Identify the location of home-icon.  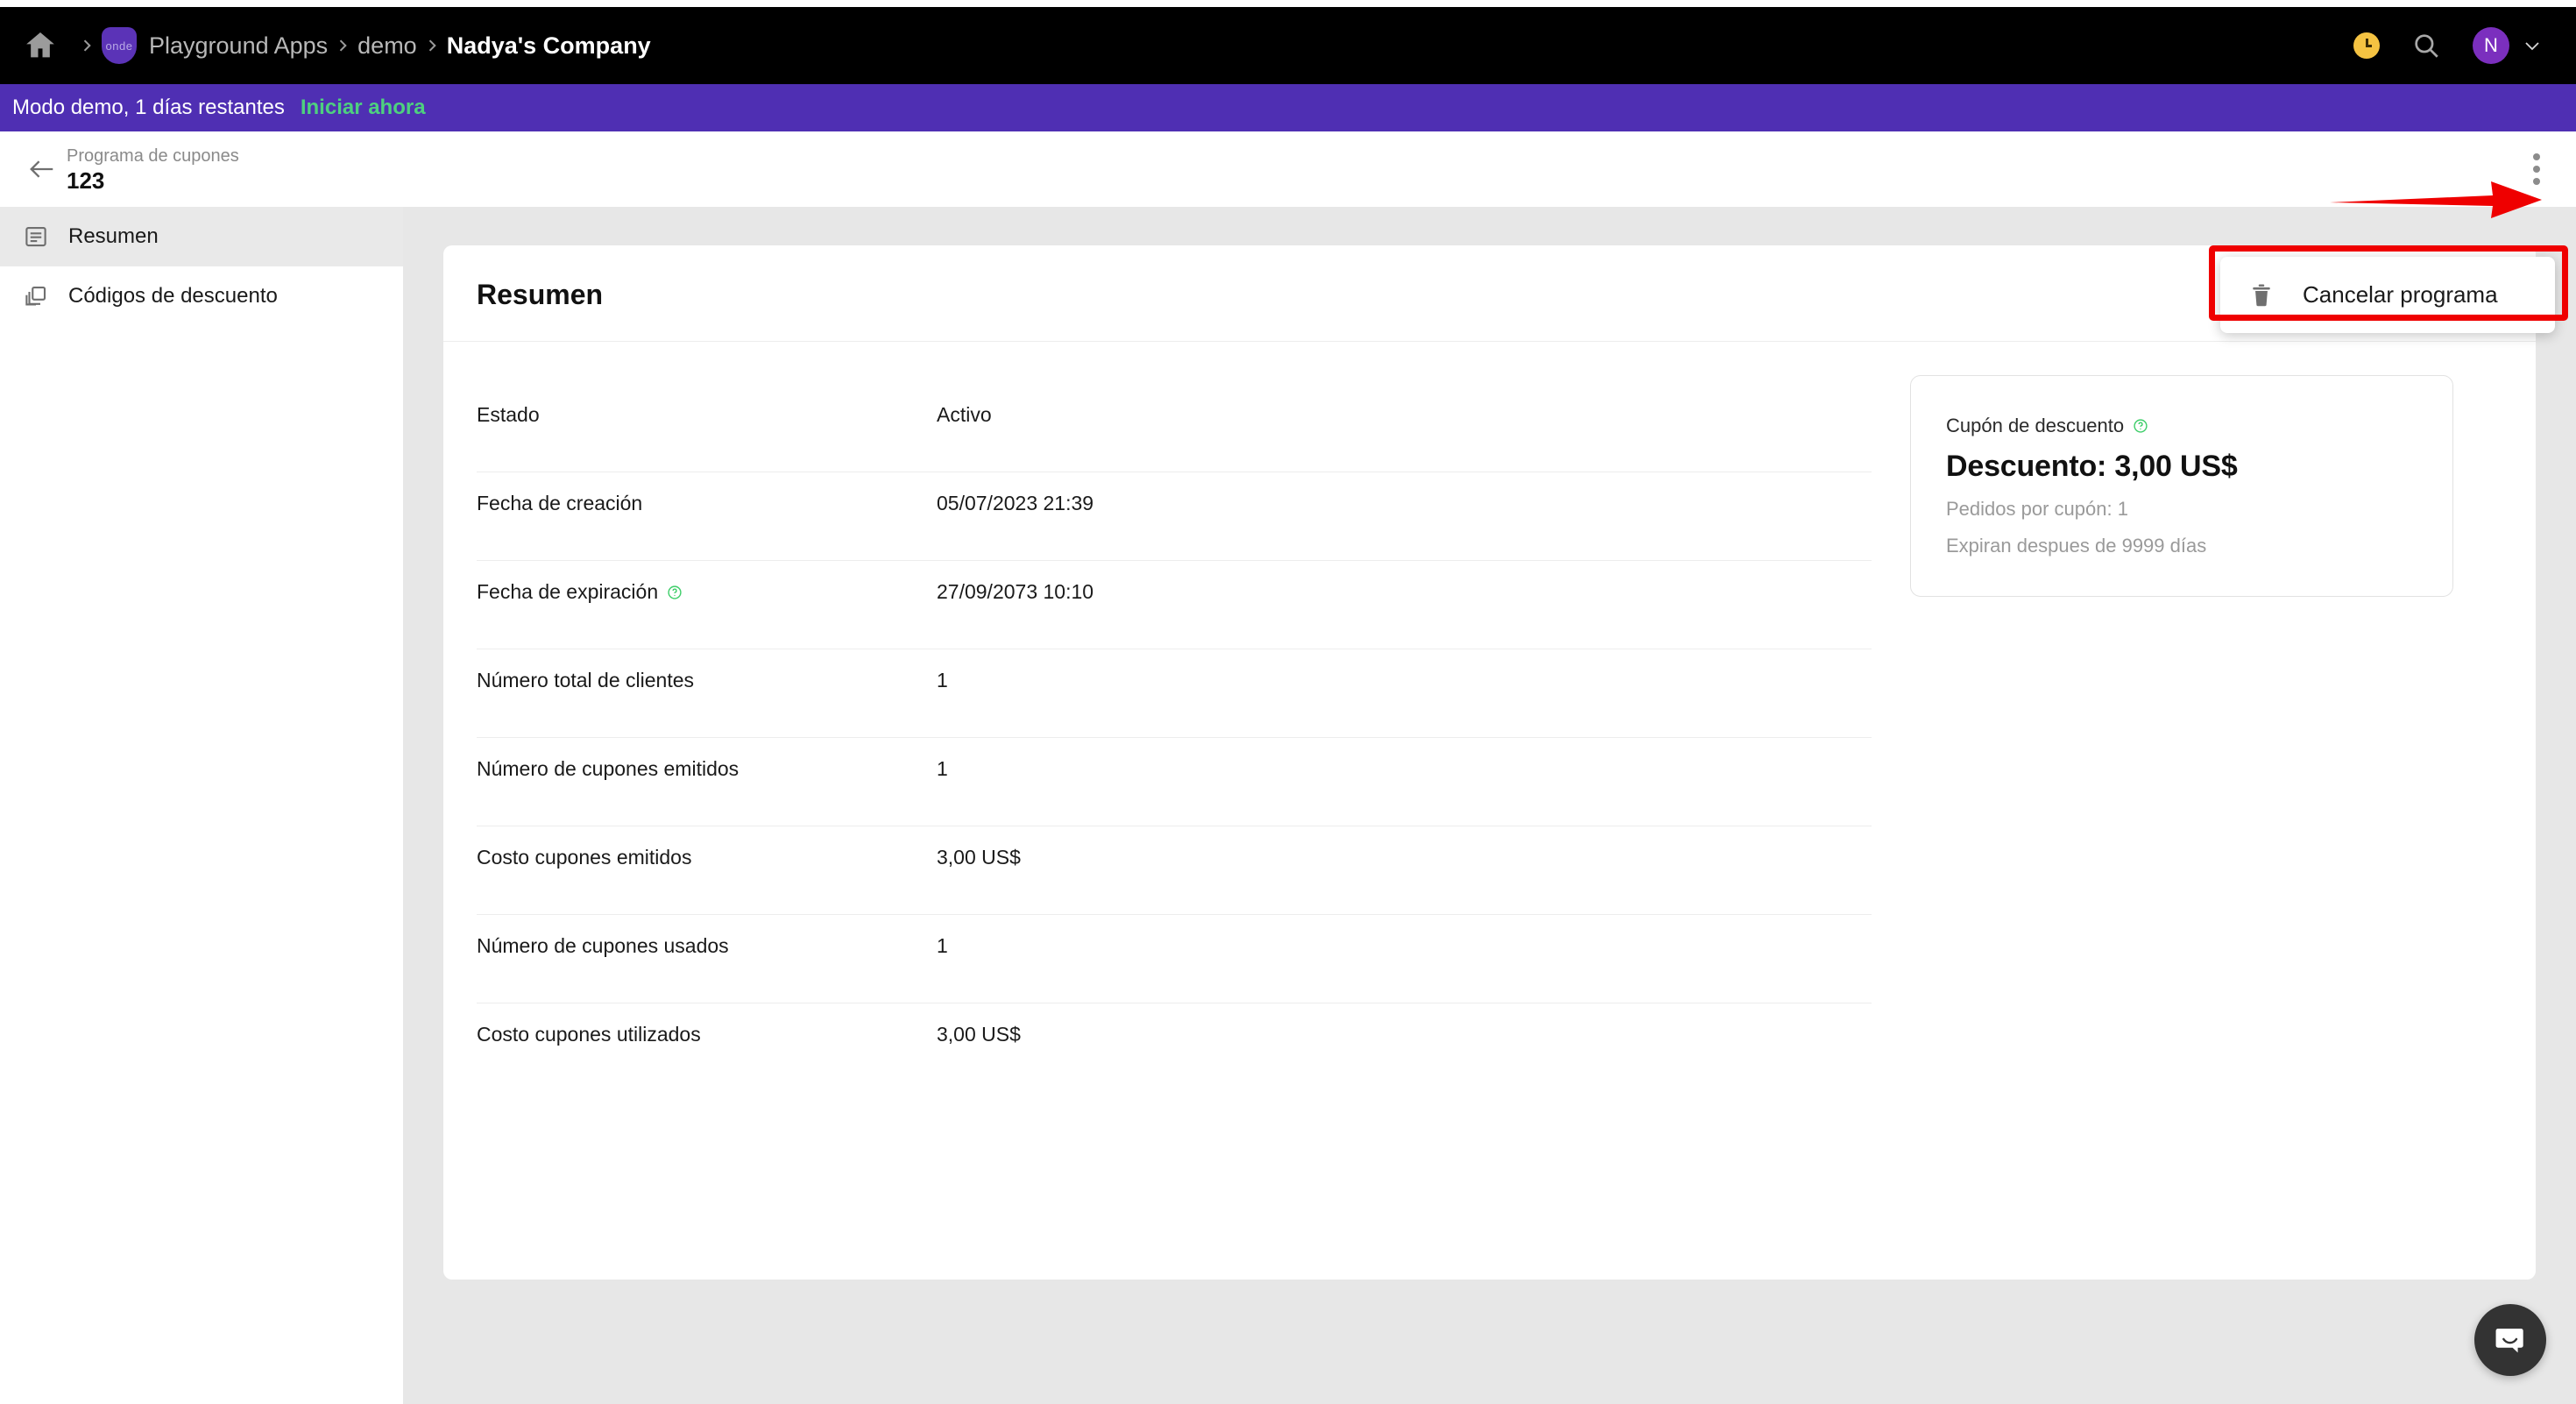
(40, 45).